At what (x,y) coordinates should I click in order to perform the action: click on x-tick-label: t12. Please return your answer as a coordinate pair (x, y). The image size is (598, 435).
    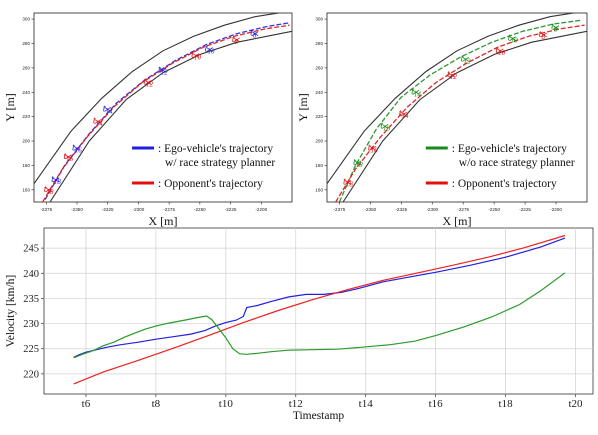
    Looking at the image, I should click on (296, 404).